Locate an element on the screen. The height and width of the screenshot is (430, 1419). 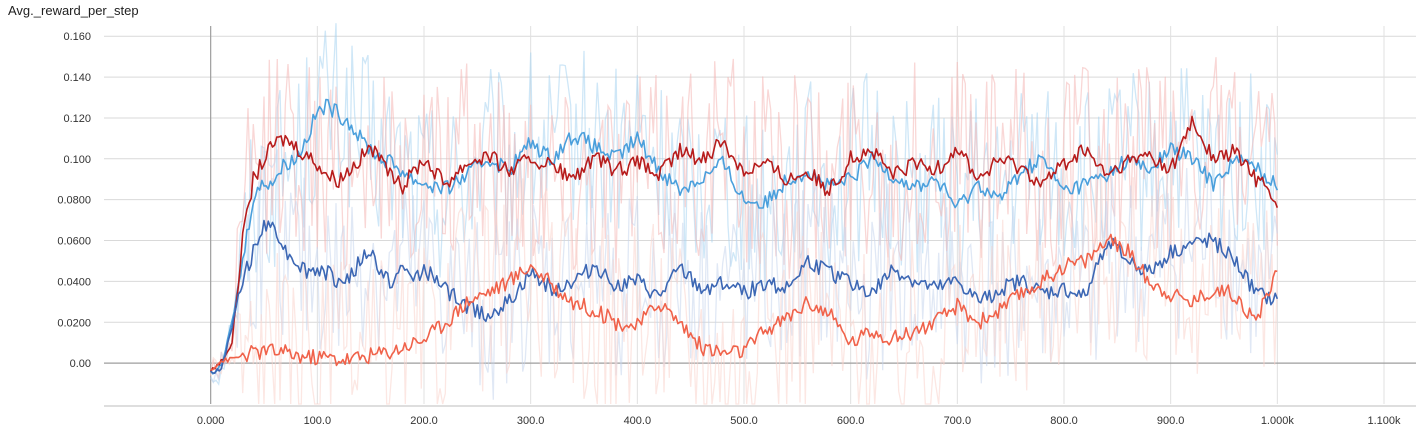
y-tick-label: 0.0400 is located at coordinates (74, 282).